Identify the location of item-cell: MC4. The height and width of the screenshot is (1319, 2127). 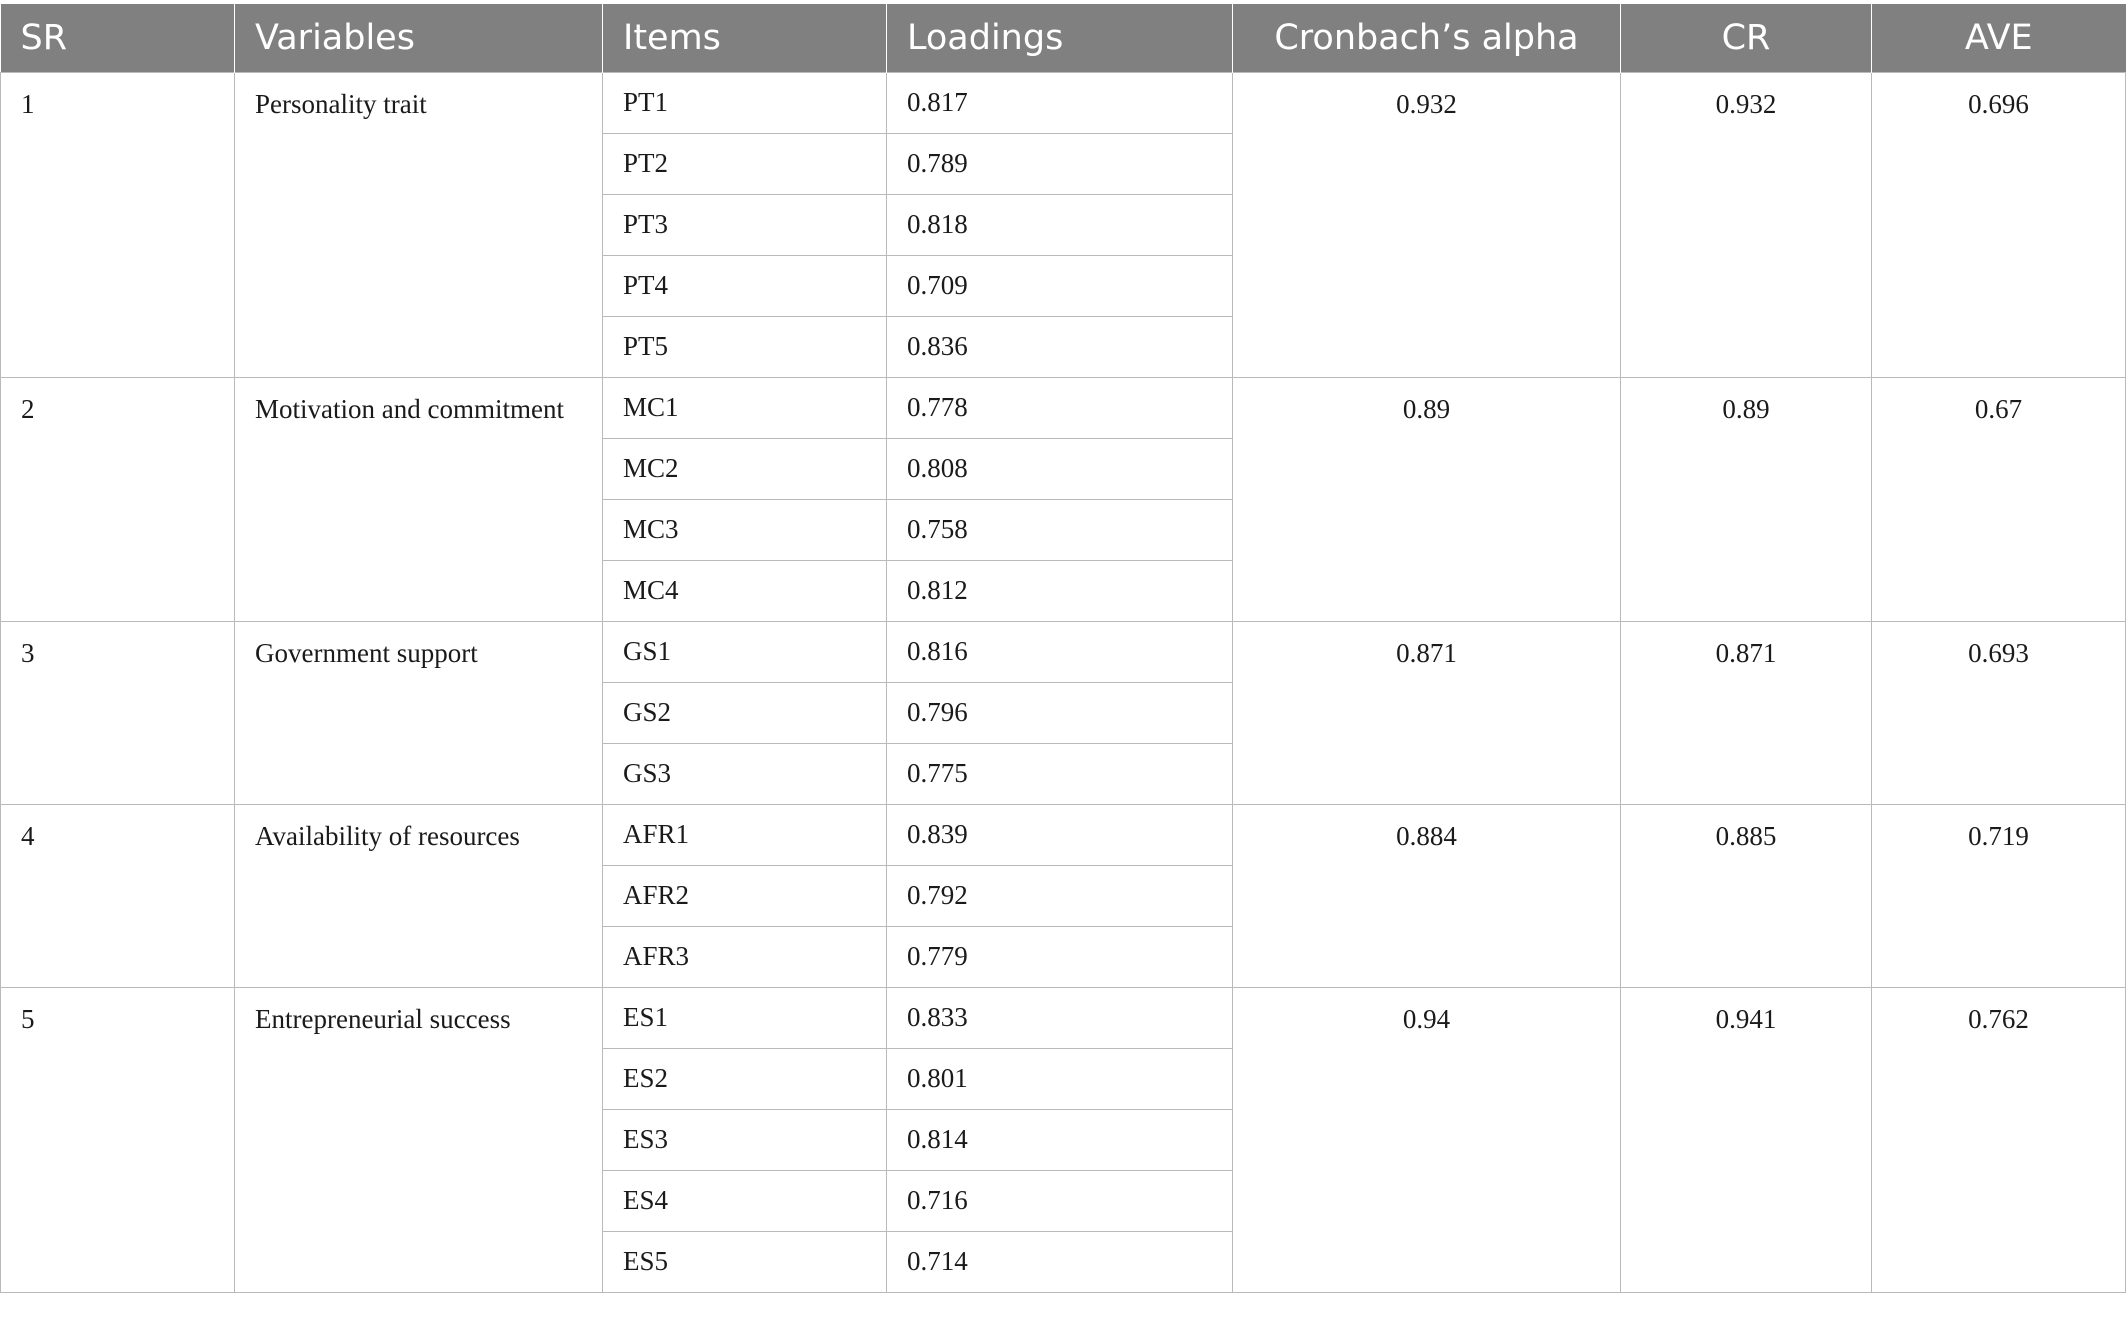
(744, 590).